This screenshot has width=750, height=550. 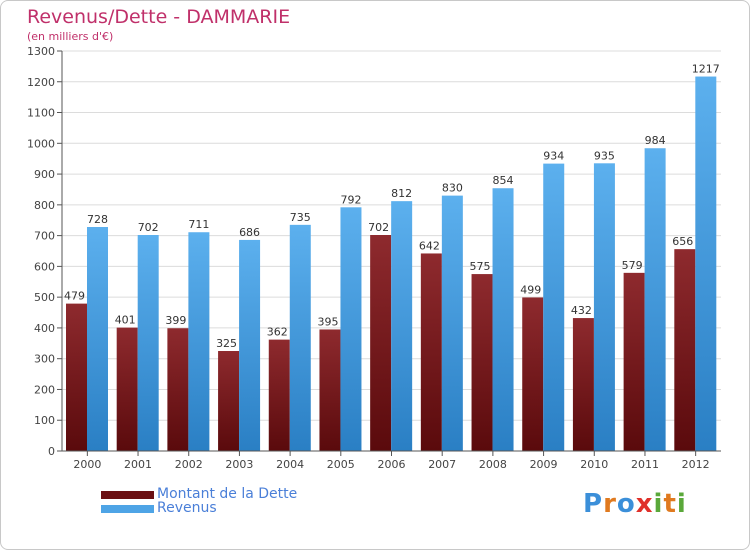 I want to click on x-tick-label: 2012, so click(x=696, y=464).